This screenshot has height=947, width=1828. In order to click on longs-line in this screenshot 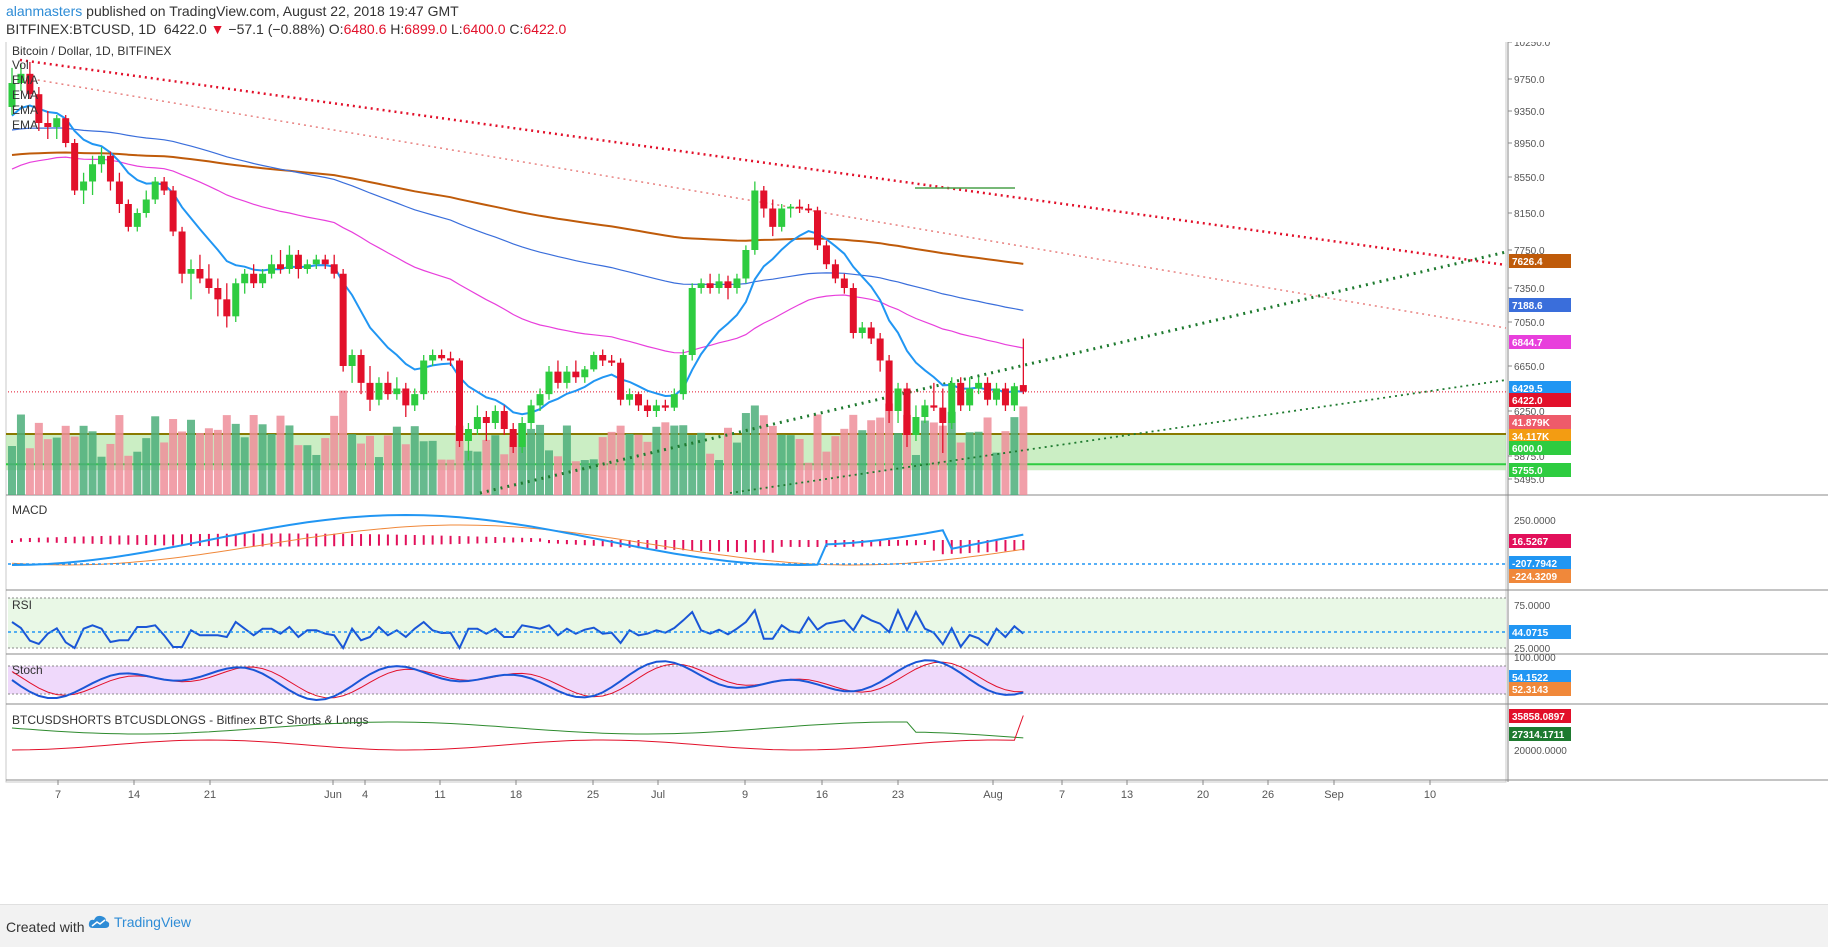, I will do `click(517, 730)`.